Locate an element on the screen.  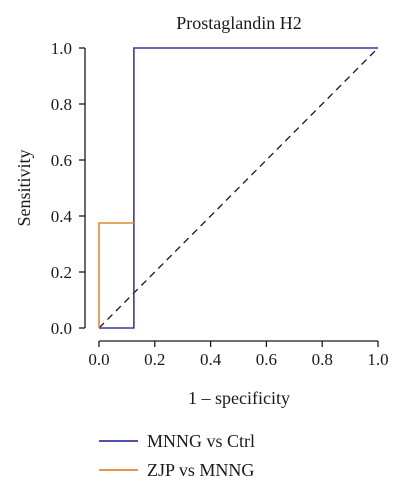
x-tick-label: 0.0 is located at coordinates (98, 359).